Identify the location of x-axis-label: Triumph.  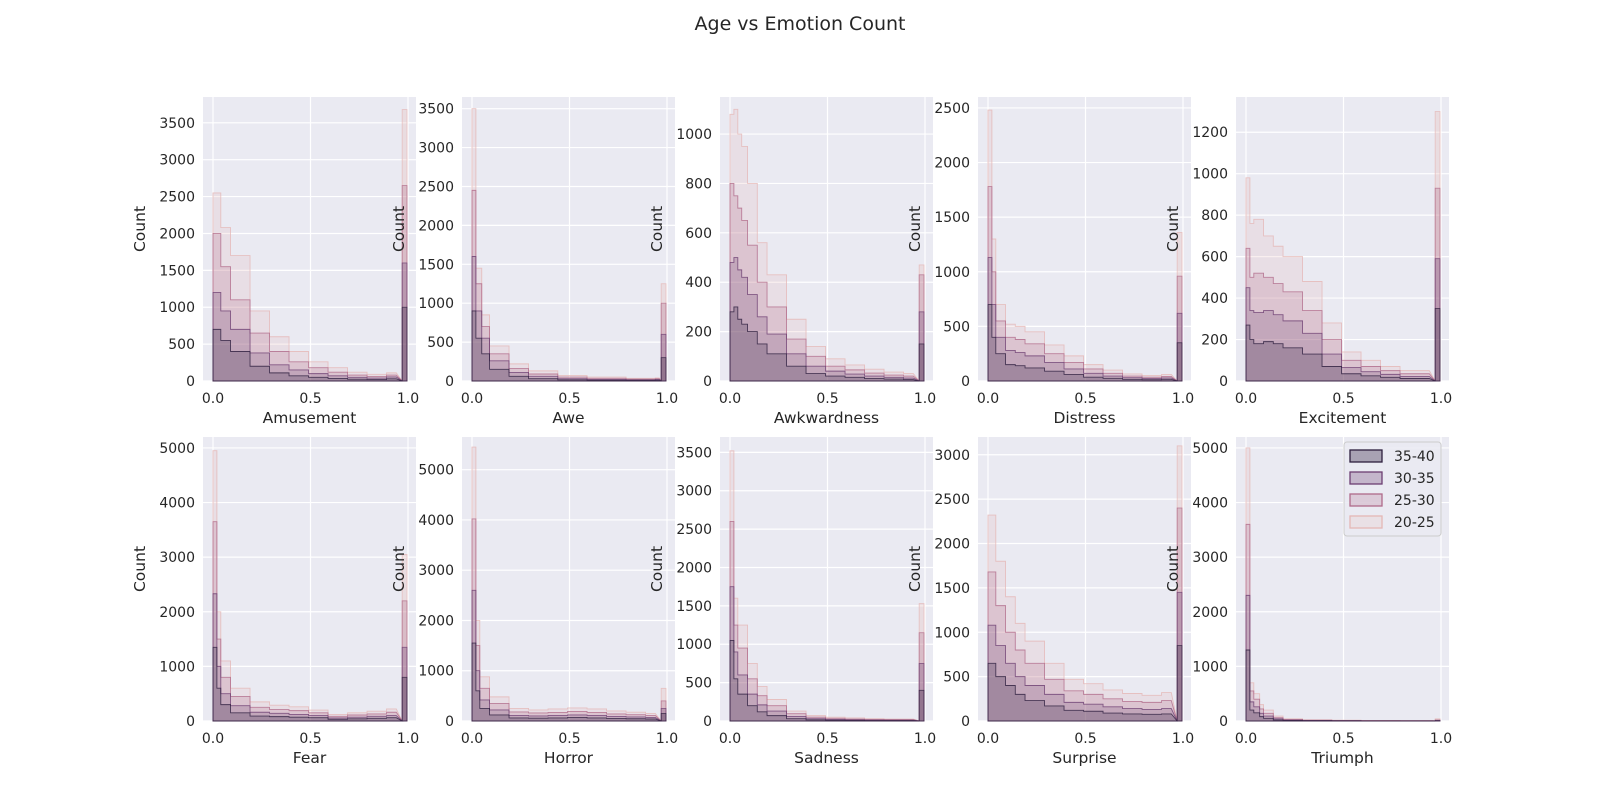
(1341, 758).